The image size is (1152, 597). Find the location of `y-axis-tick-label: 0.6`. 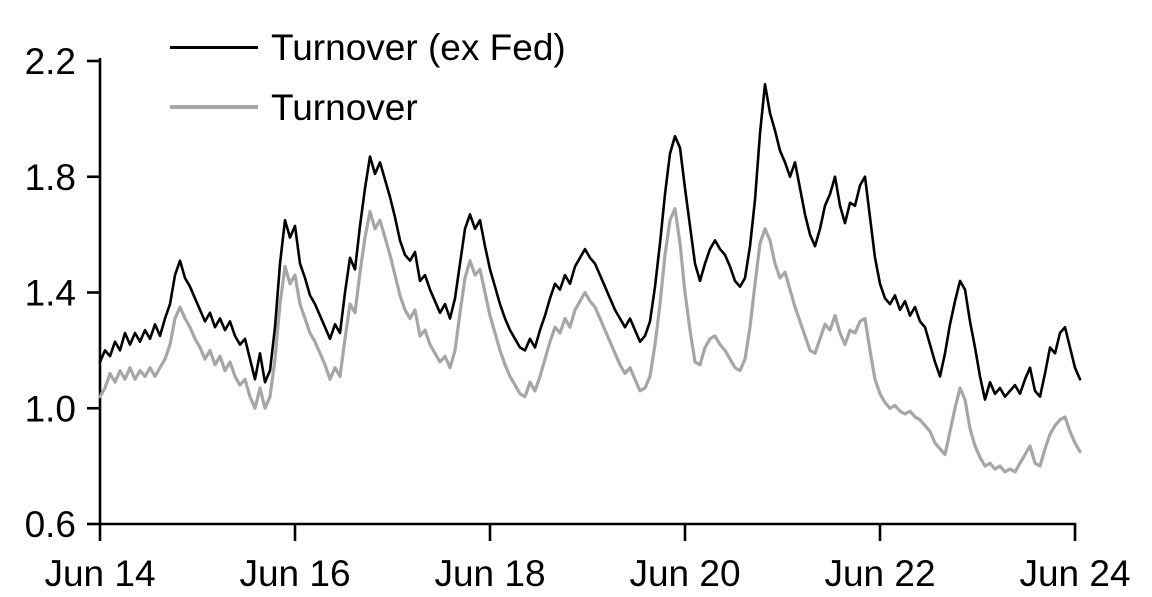

y-axis-tick-label: 0.6 is located at coordinates (50, 524).